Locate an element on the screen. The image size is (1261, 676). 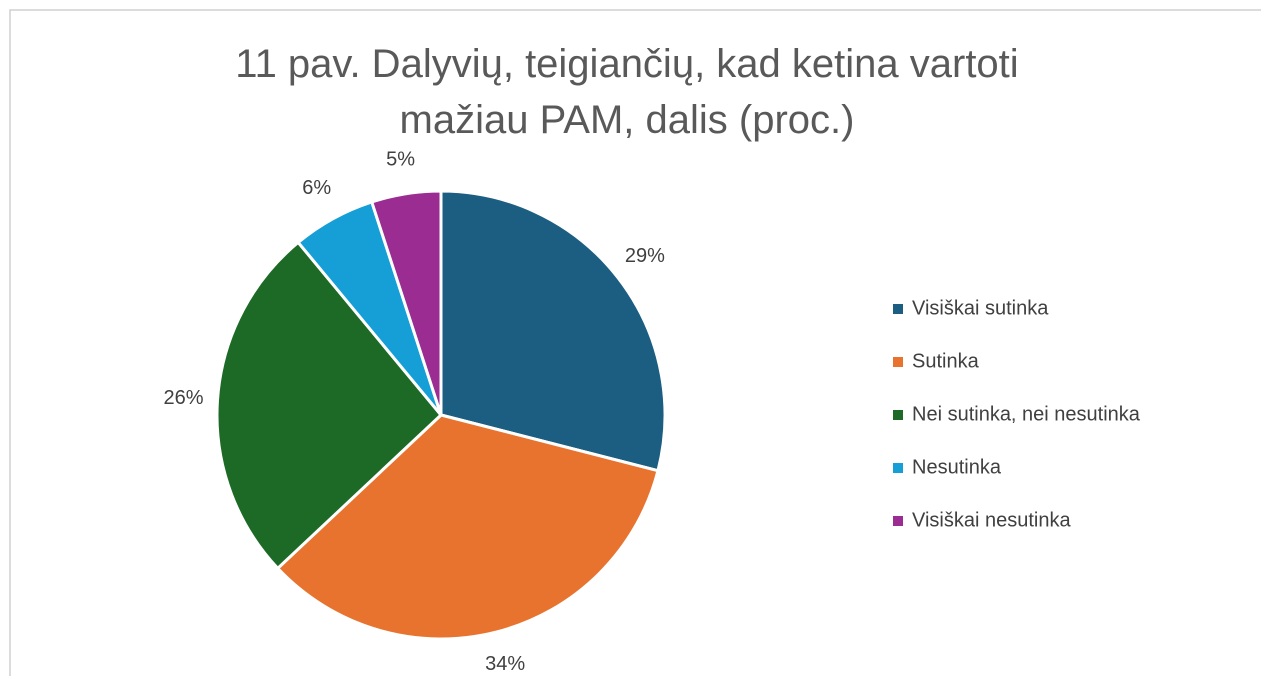
legend-label: Sutinka is located at coordinates (946, 361).